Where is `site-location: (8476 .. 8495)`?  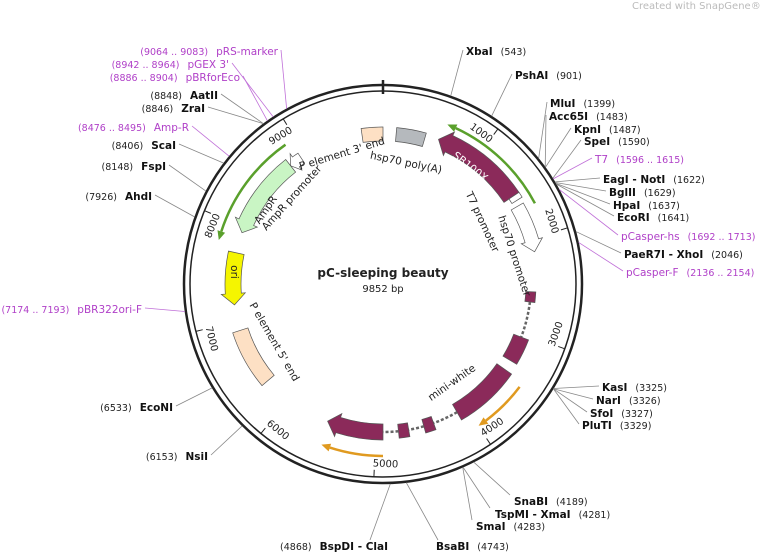 site-location: (8476 .. 8495) is located at coordinates (112, 128).